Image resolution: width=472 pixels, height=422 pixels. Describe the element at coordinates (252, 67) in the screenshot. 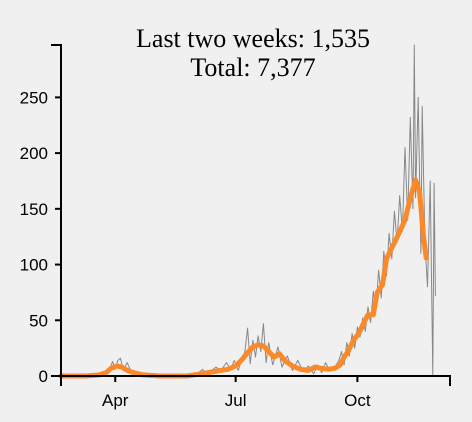

I see `chart-title-line-2: Total: 7,377` at that location.